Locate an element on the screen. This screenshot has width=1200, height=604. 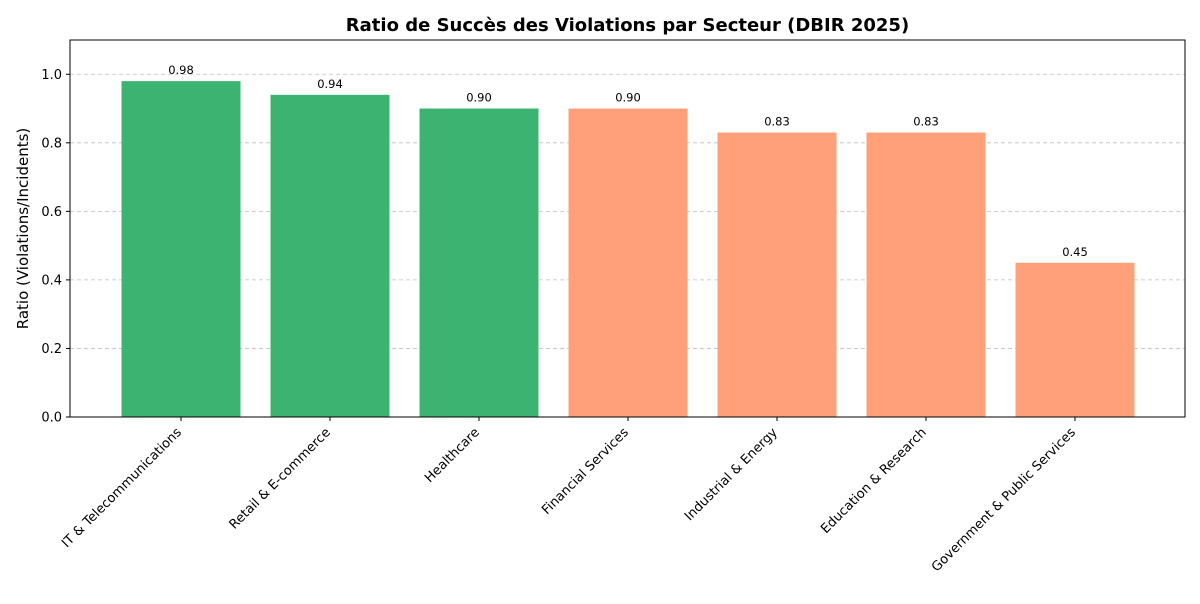
y-tick-label: 0.6 is located at coordinates (51, 212).